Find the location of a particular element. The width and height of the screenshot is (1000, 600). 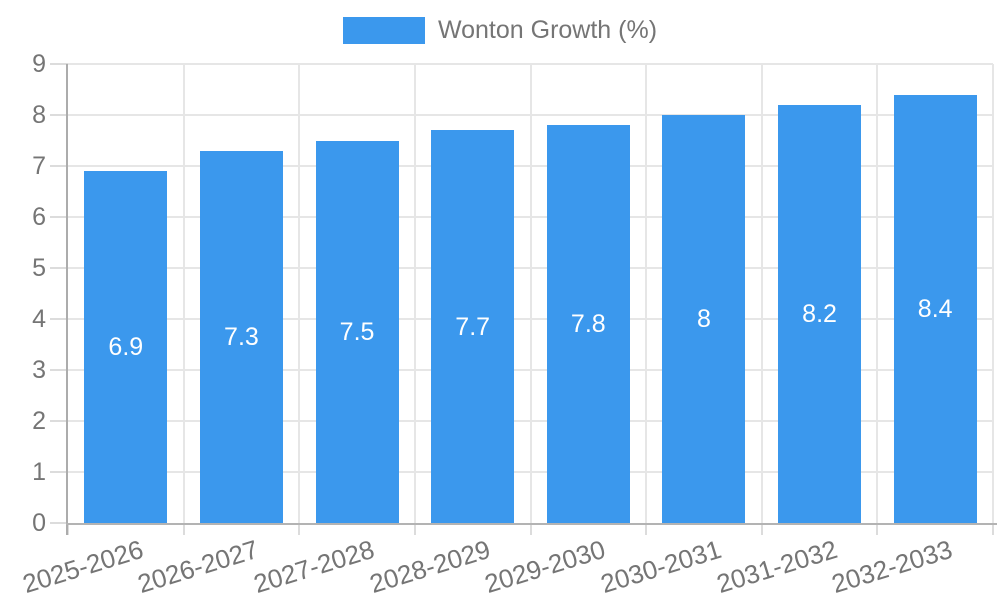

bar-2031-2032 is located at coordinates (820, 313).